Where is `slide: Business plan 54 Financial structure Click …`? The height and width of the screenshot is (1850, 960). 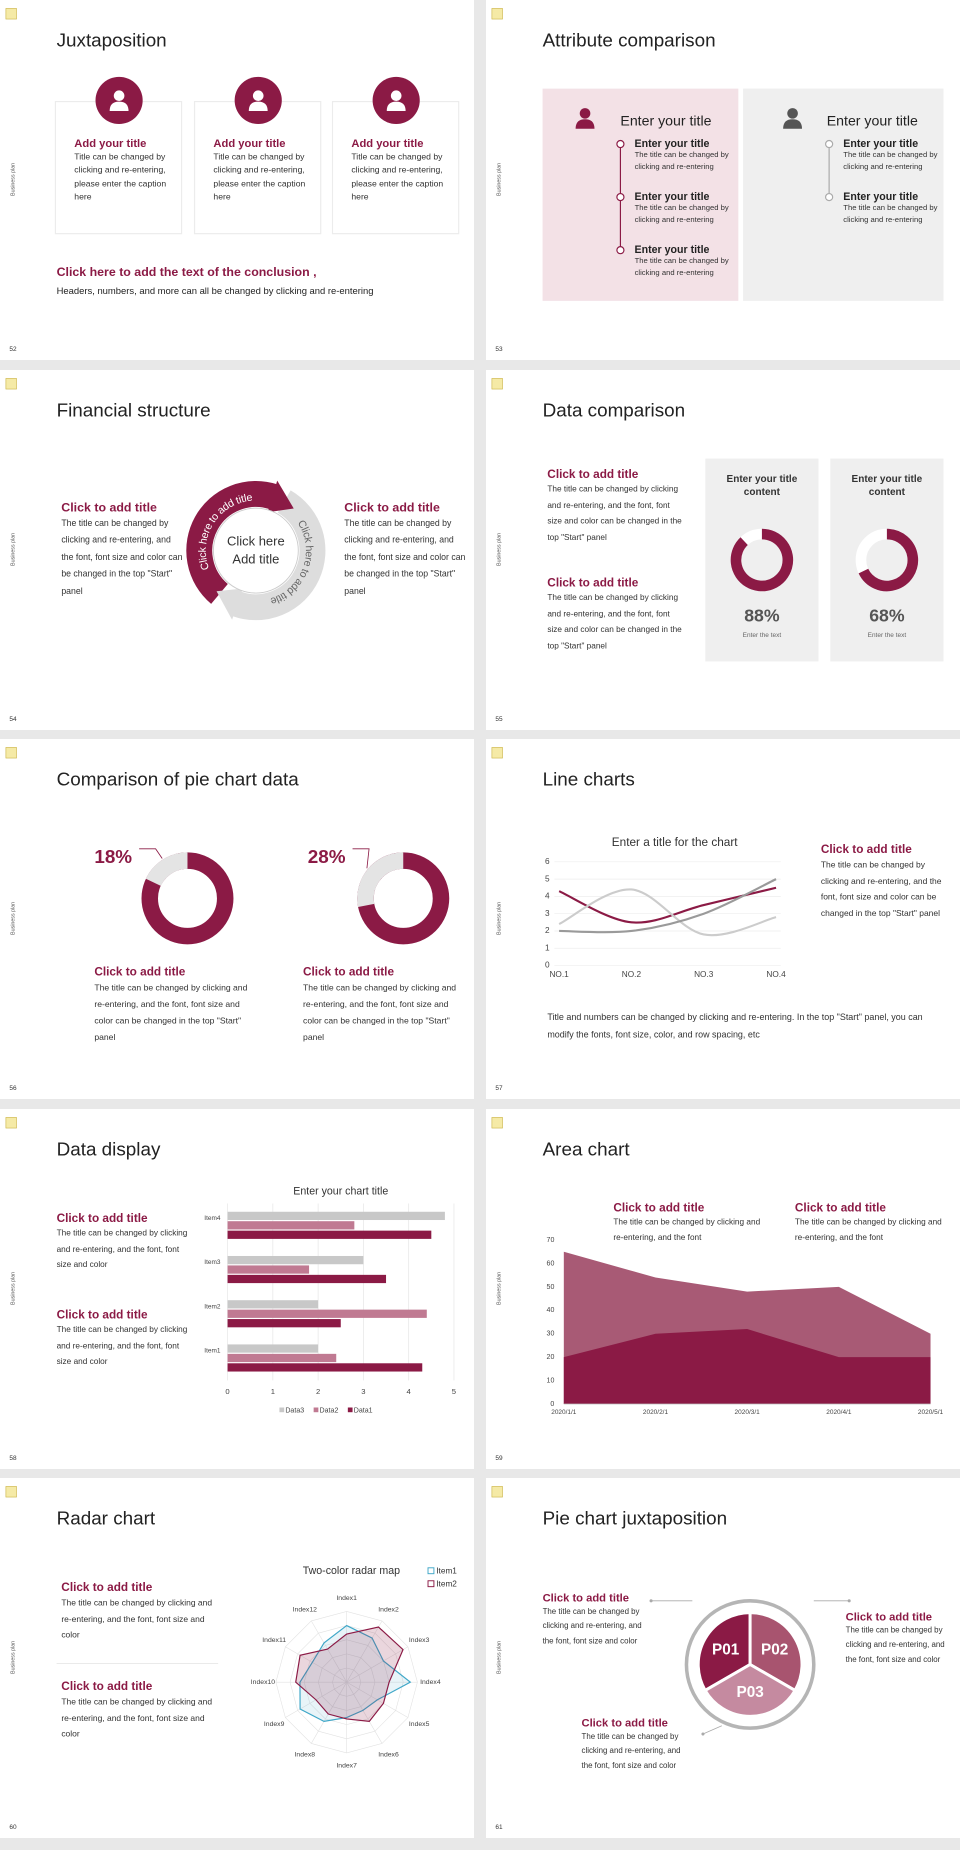 slide: Business plan 54 Financial structure Click … is located at coordinates (237, 550).